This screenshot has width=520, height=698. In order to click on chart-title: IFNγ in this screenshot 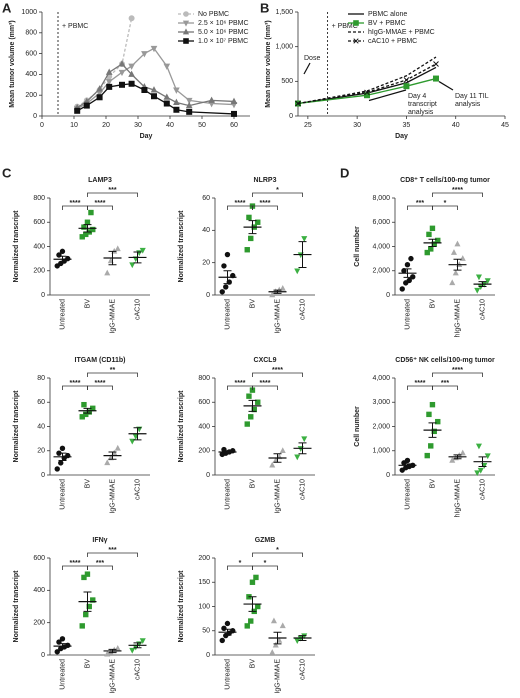, I will do `click(99, 540)`.